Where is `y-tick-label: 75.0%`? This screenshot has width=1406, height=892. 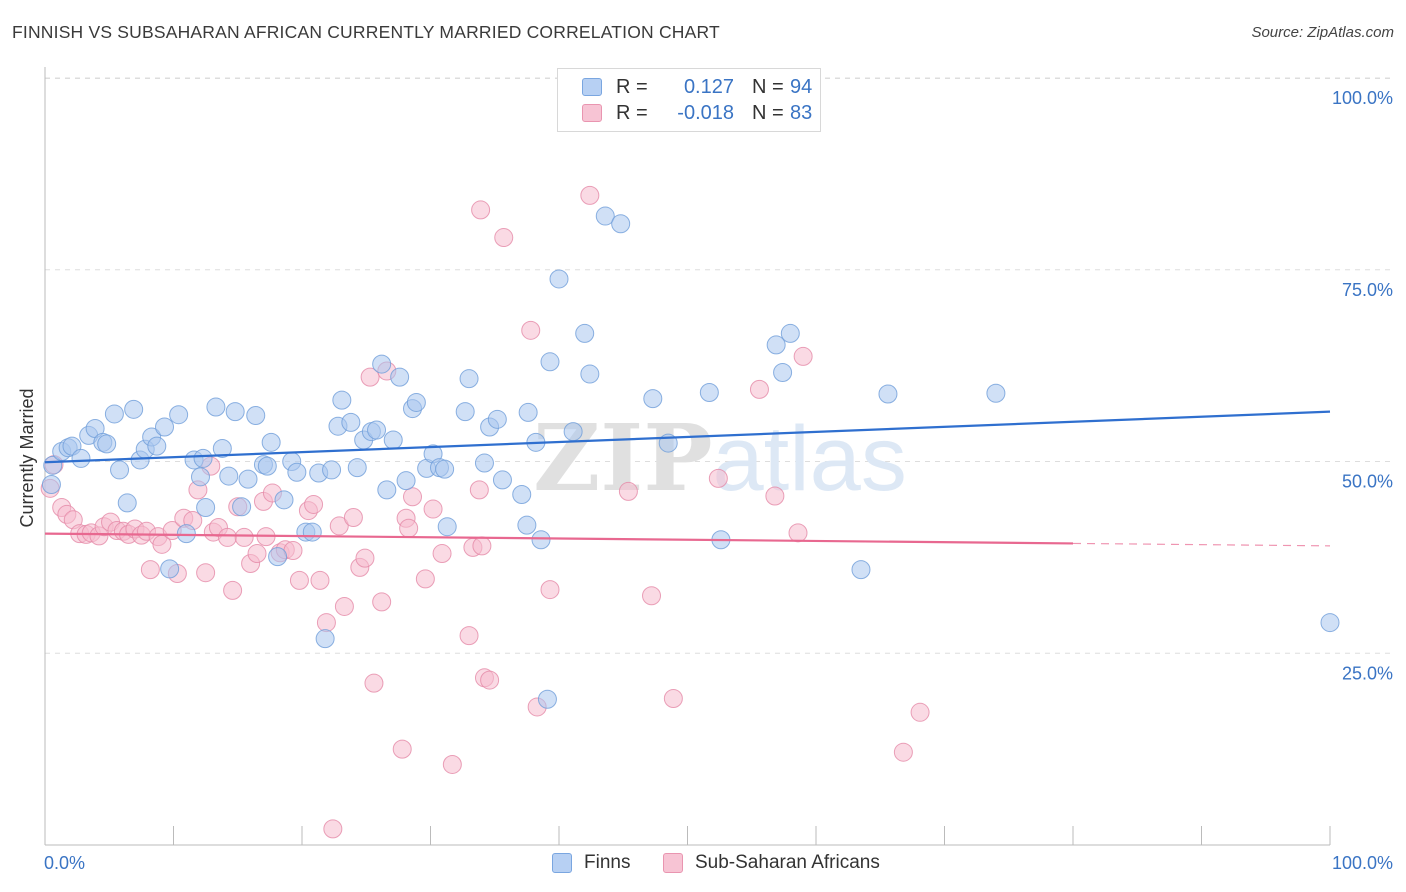
y-tick-label: 75.0% is located at coordinates (1367, 290).